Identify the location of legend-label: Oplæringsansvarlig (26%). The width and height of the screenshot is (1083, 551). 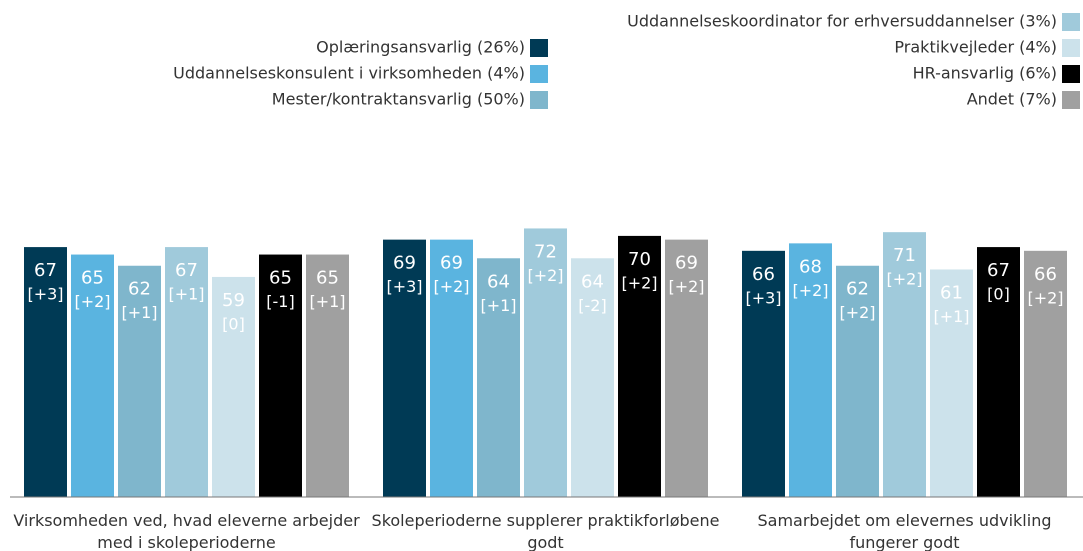
(420, 47).